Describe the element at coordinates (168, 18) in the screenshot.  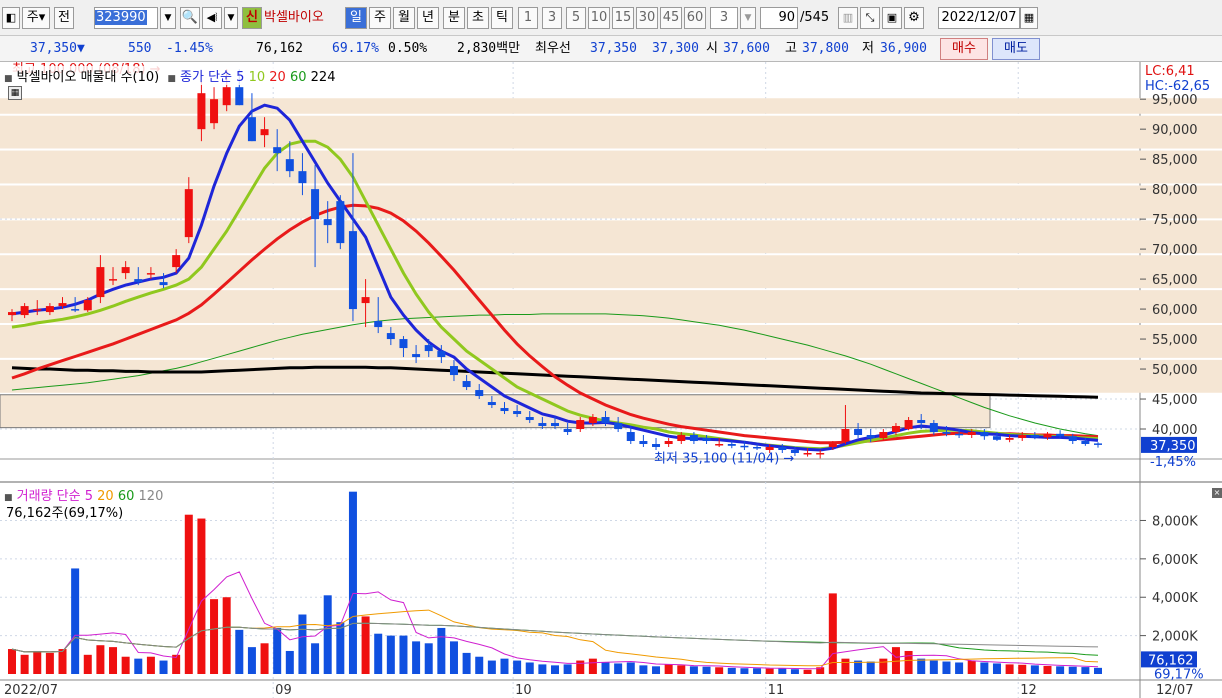
I see `code-dropdown-icon: ▼` at that location.